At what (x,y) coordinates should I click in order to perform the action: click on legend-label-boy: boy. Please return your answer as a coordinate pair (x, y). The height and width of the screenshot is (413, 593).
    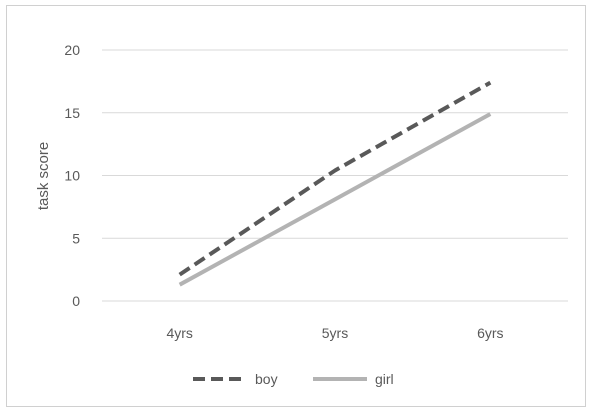
    Looking at the image, I should click on (266, 379).